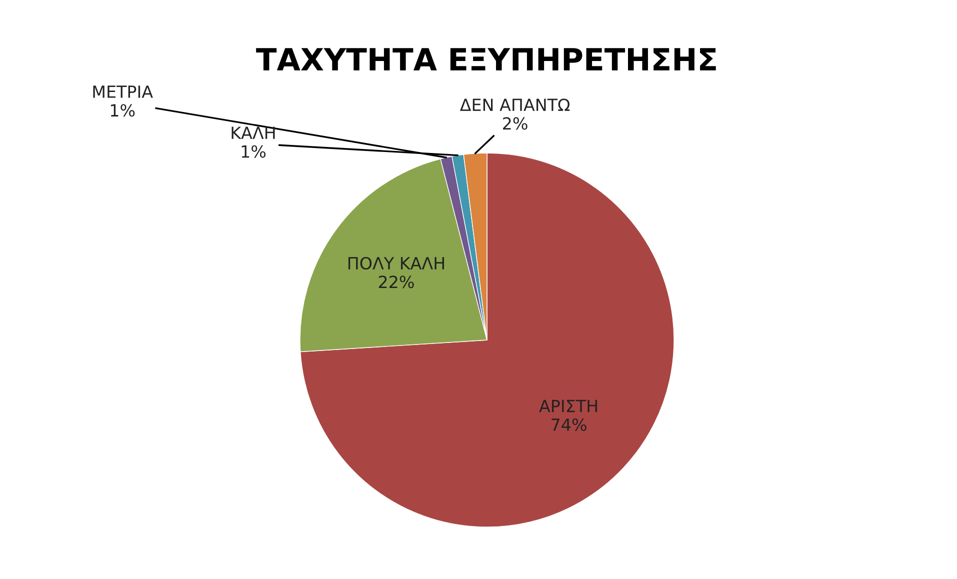  What do you see at coordinates (486, 59) in the screenshot?
I see `chart-title: ΤΑΧΥΤΗΤΑ ΕΞΥΠΗΡΕΤΗΣΗΣ` at bounding box center [486, 59].